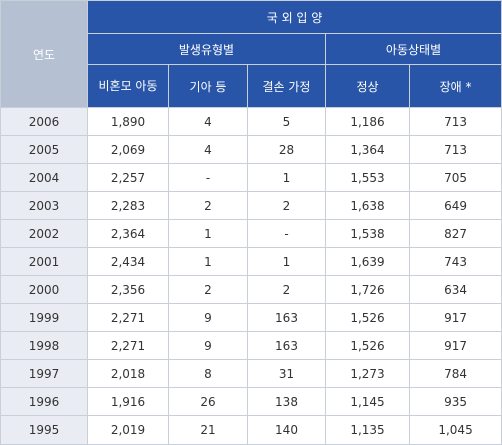 This screenshot has width=502, height=445. What do you see at coordinates (44, 54) in the screenshot?
I see `year-header: 연도` at bounding box center [44, 54].